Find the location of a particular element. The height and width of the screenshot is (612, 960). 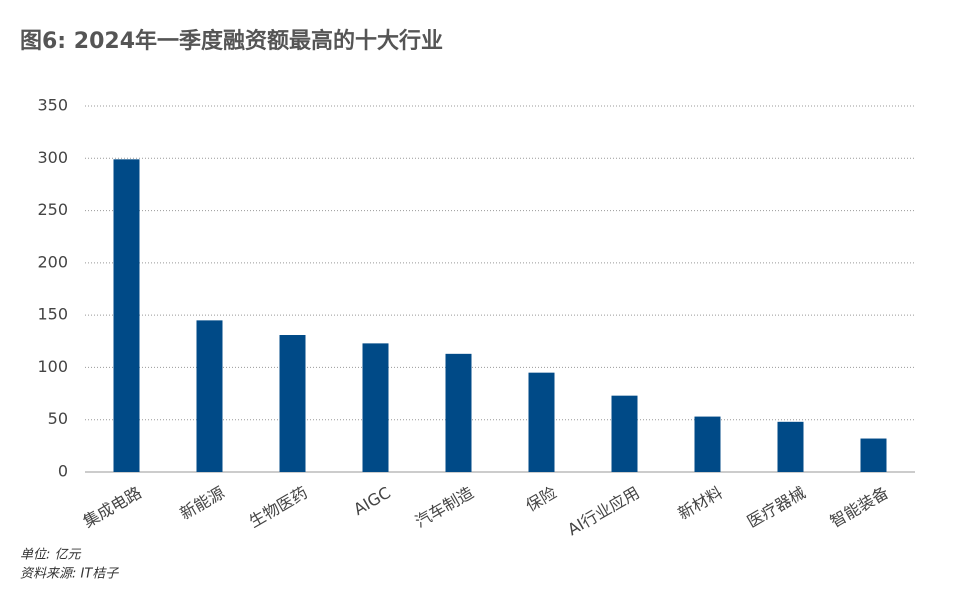

x-tick-label: 智能装备 is located at coordinates (859, 507).